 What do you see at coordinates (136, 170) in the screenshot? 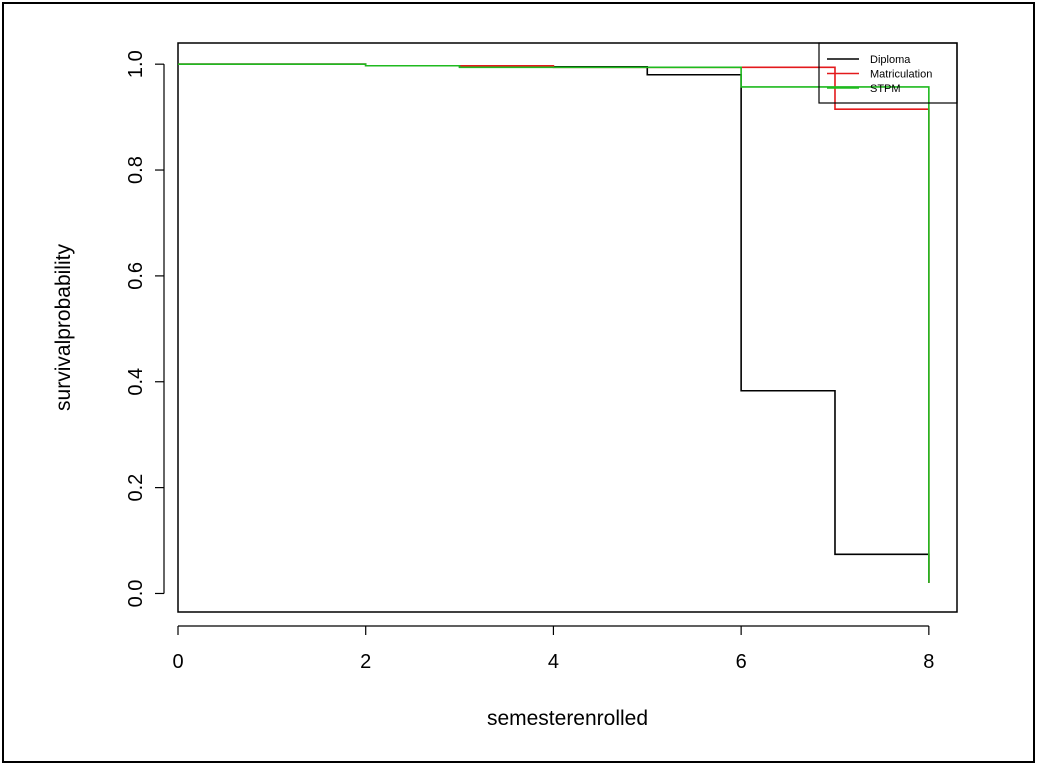
I see `y-tick-label: 0.8` at bounding box center [136, 170].